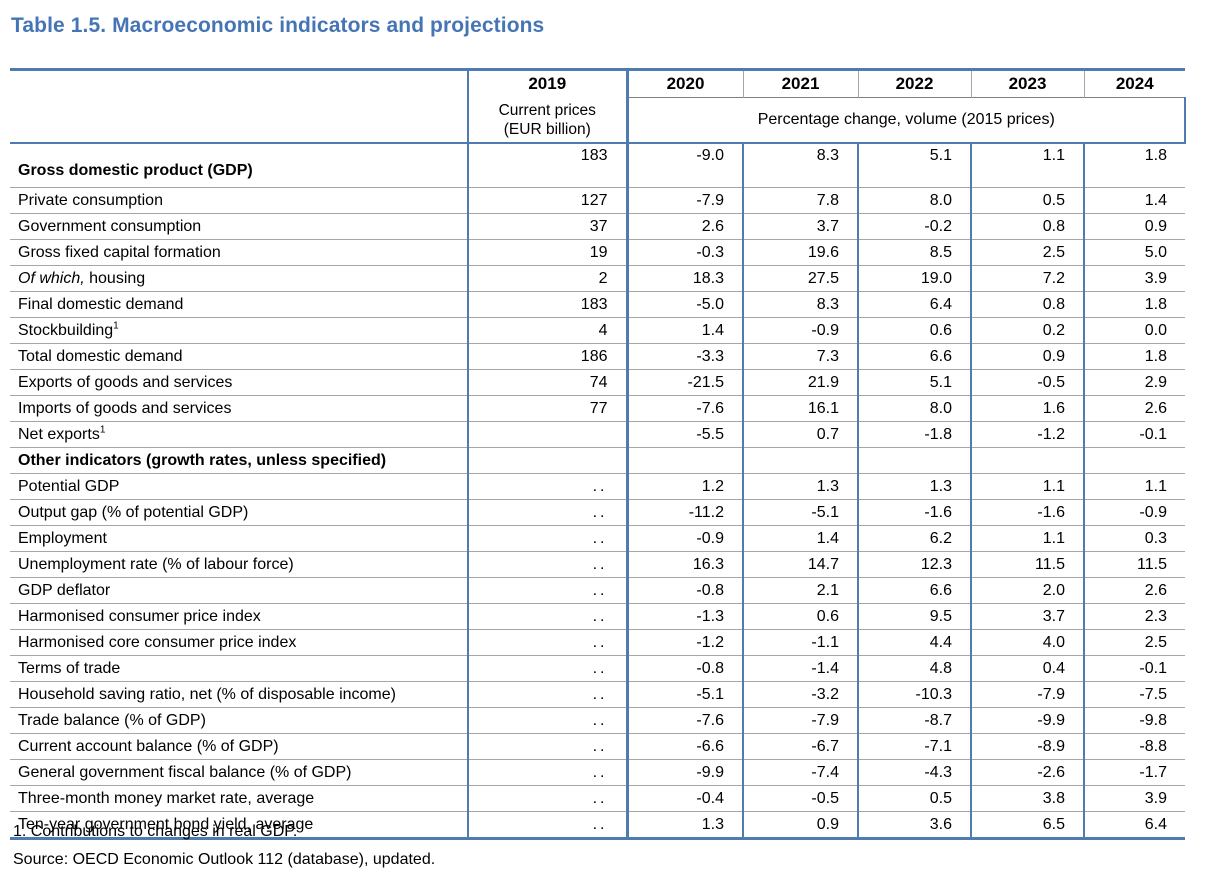 This screenshot has width=1208, height=892. I want to click on value-cell-2024: 1.8, so click(1134, 356).